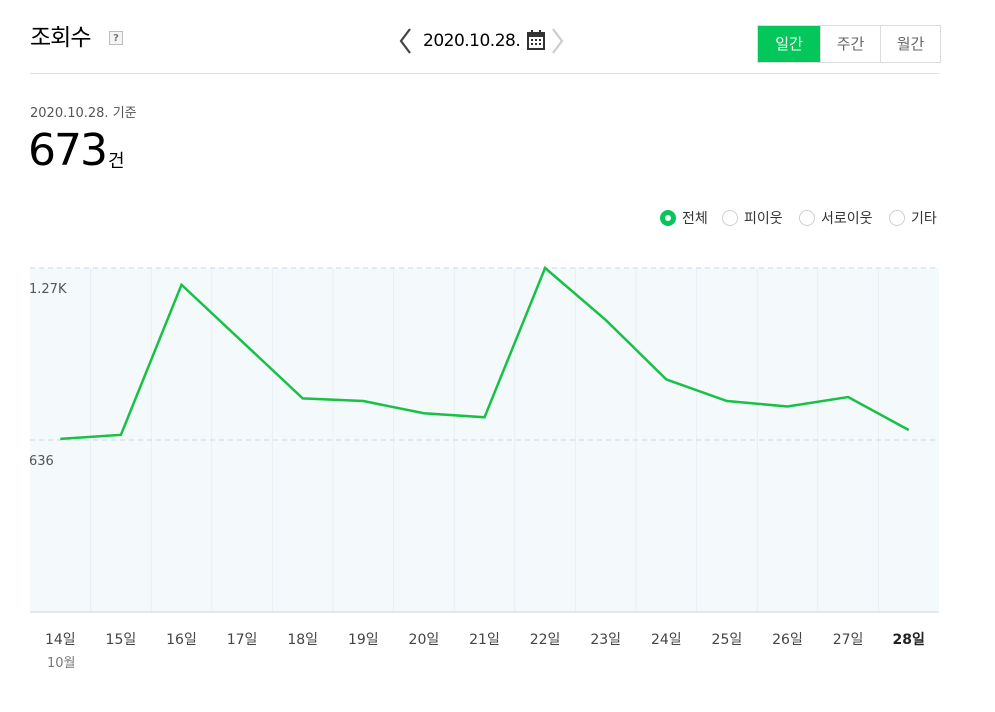  Describe the element at coordinates (558, 41) in the screenshot. I see `next-date-chevron-right-icon` at that location.